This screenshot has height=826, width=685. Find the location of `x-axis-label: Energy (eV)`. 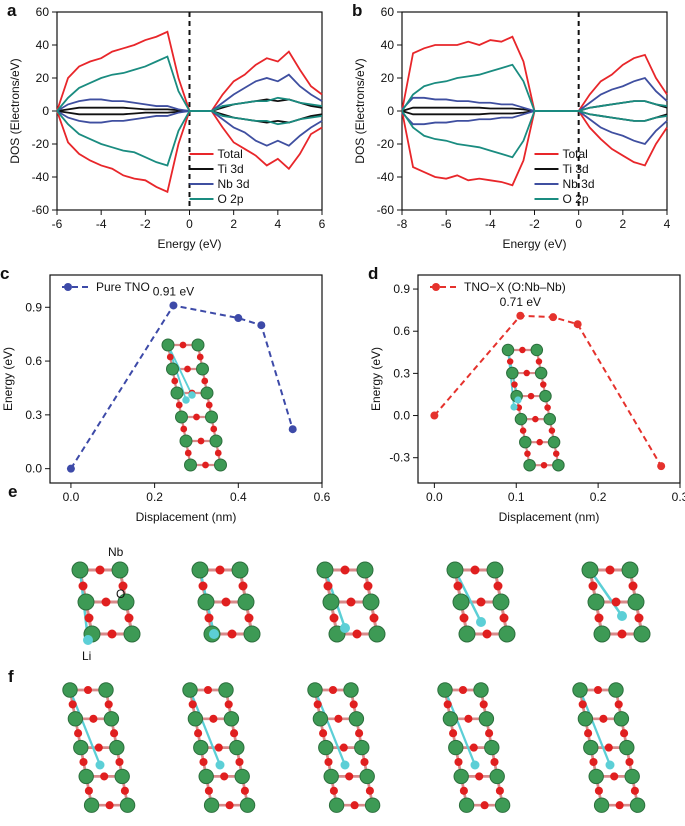

x-axis-label: Energy (eV) is located at coordinates (534, 244).